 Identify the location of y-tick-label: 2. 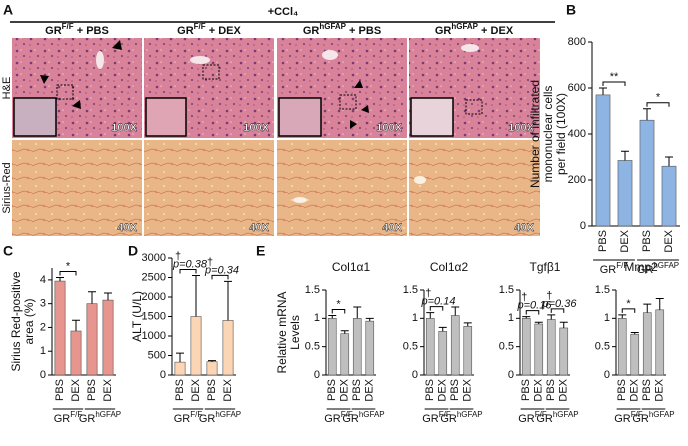
(43, 327).